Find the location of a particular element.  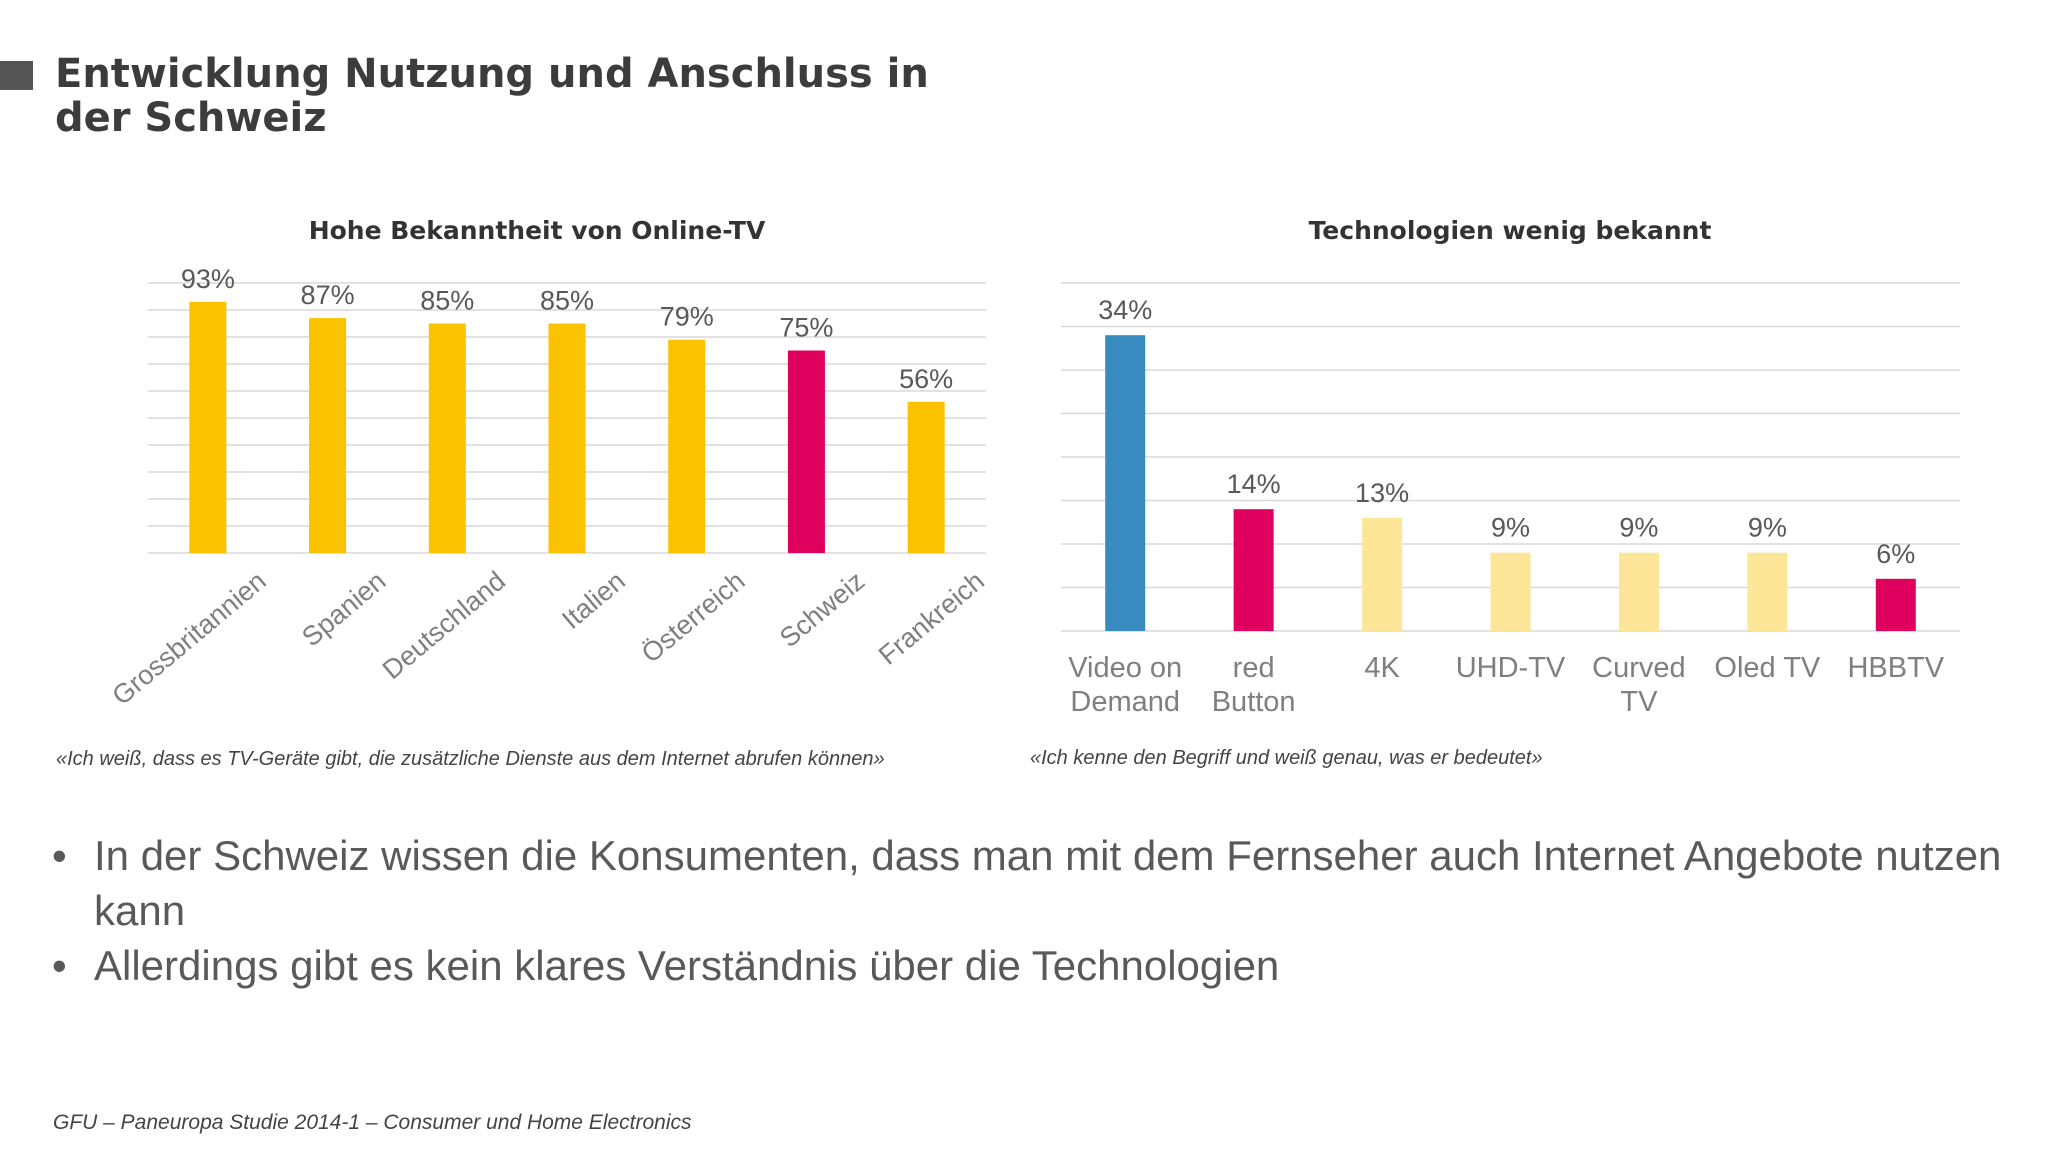

data-label: 79% is located at coordinates (687, 317).